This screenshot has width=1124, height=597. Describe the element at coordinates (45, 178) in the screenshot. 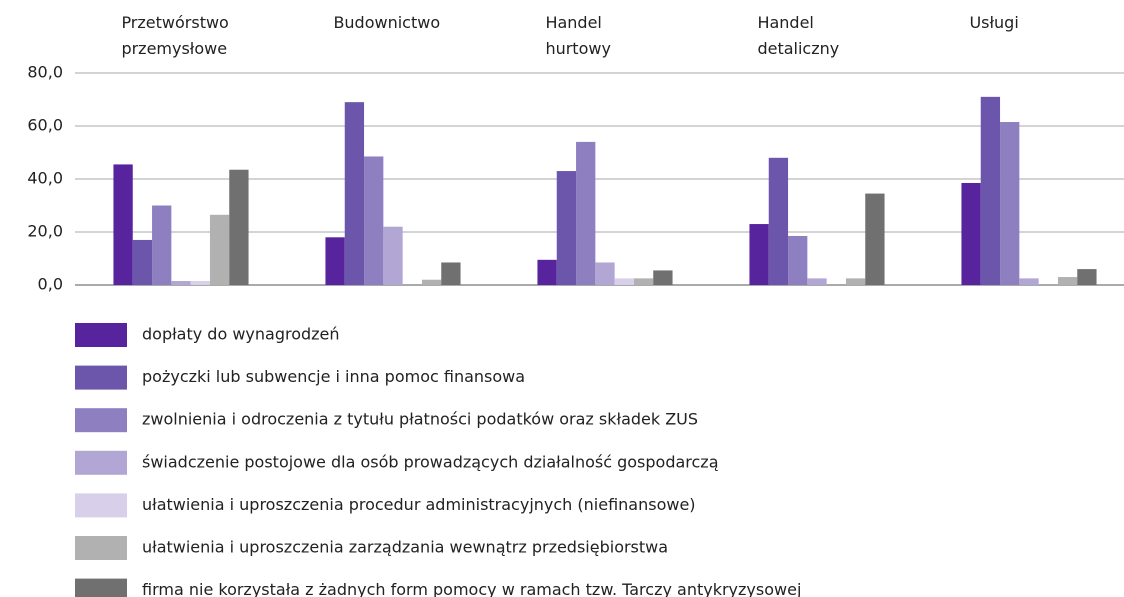

I see `y-tick-label: 40,0` at that location.